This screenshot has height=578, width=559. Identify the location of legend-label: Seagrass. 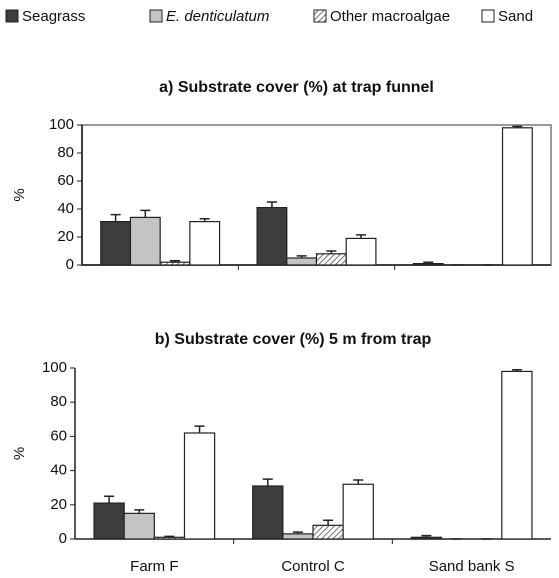
(53, 16).